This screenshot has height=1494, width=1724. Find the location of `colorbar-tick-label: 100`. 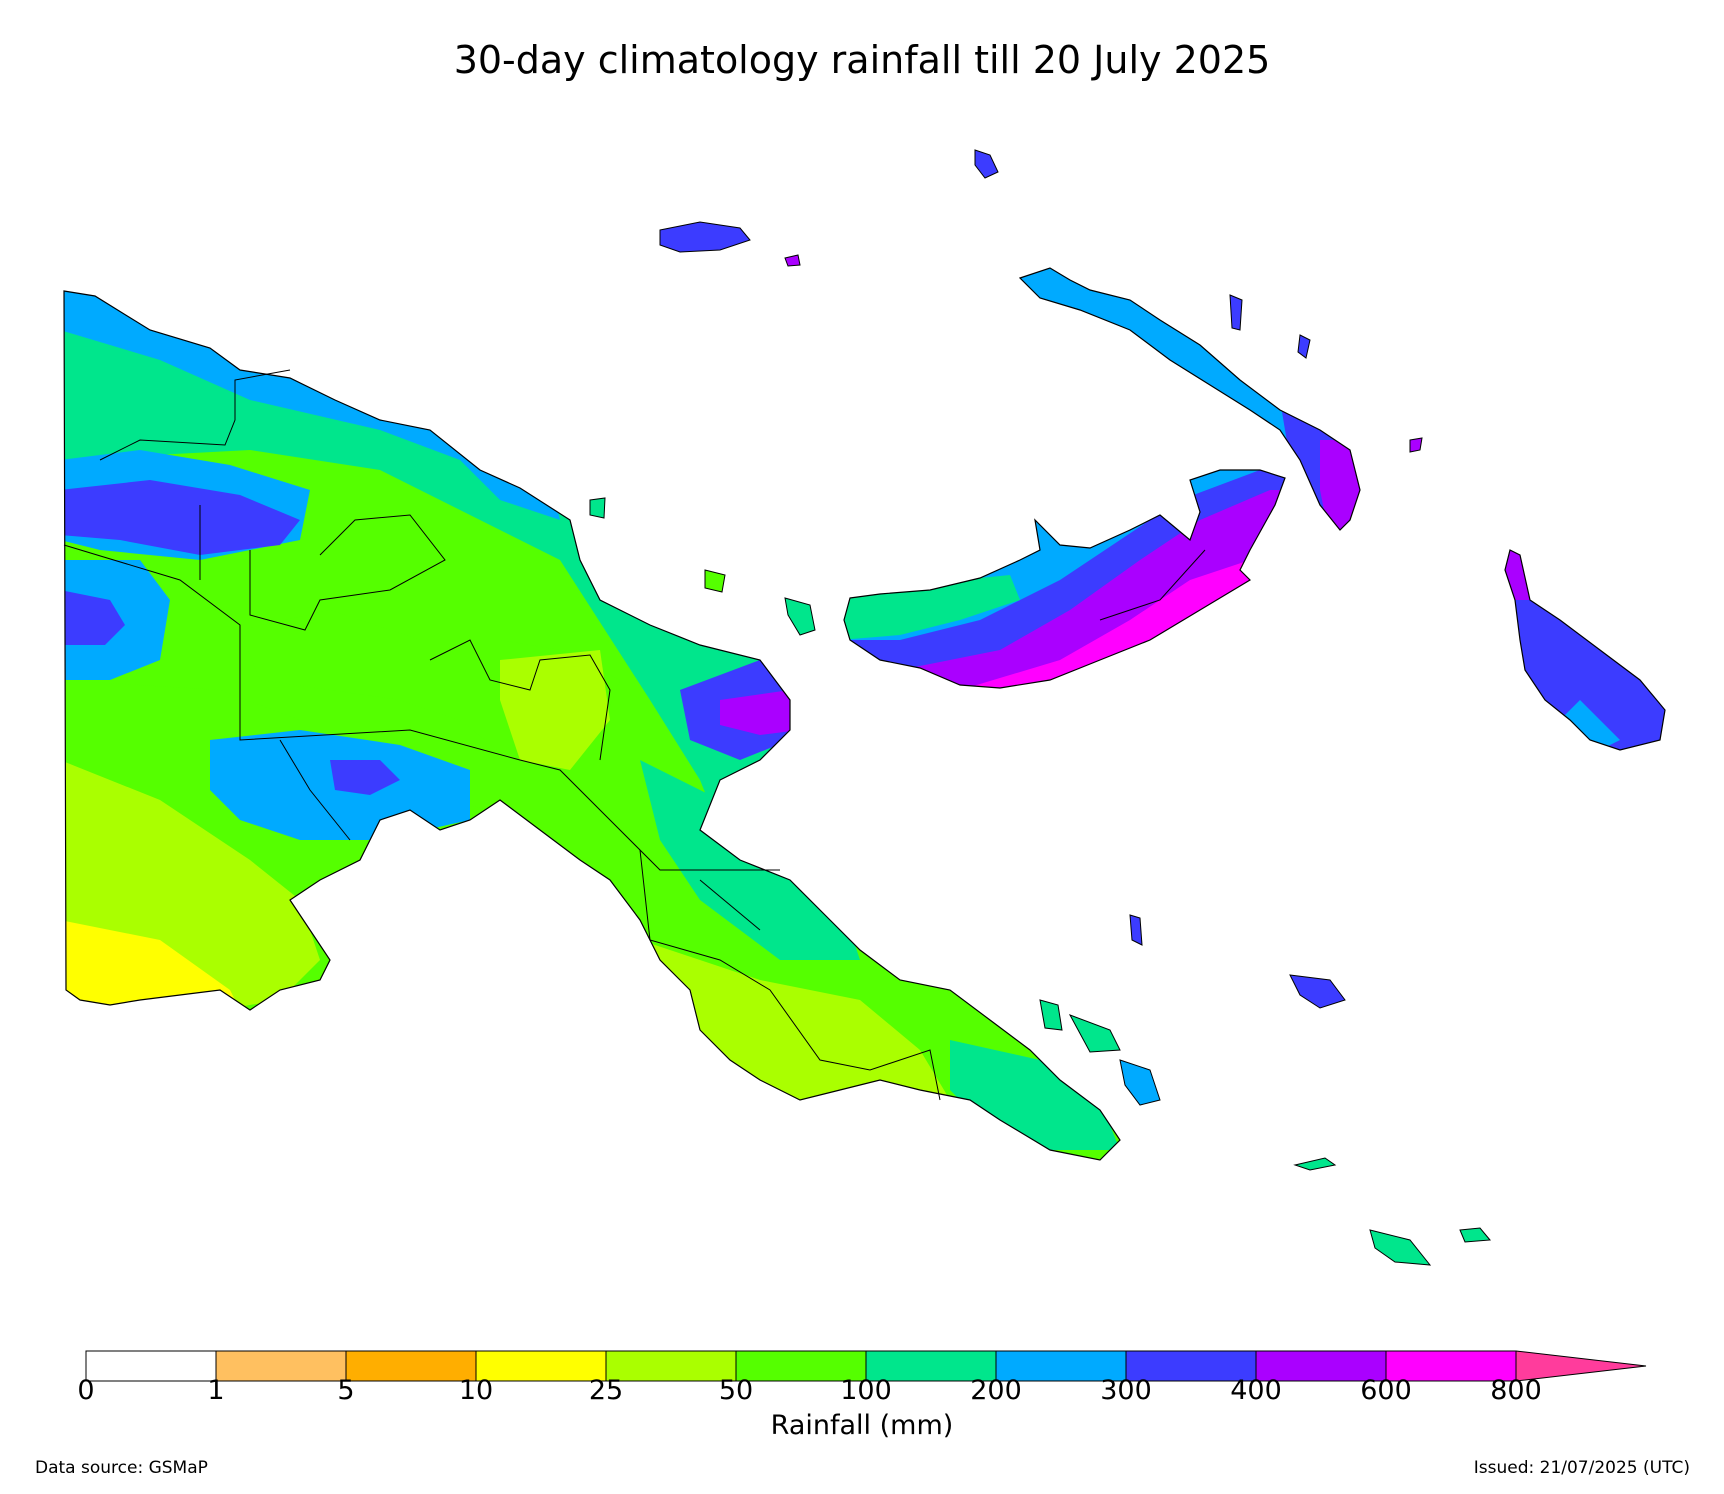

colorbar-tick-label: 100 is located at coordinates (866, 1390).